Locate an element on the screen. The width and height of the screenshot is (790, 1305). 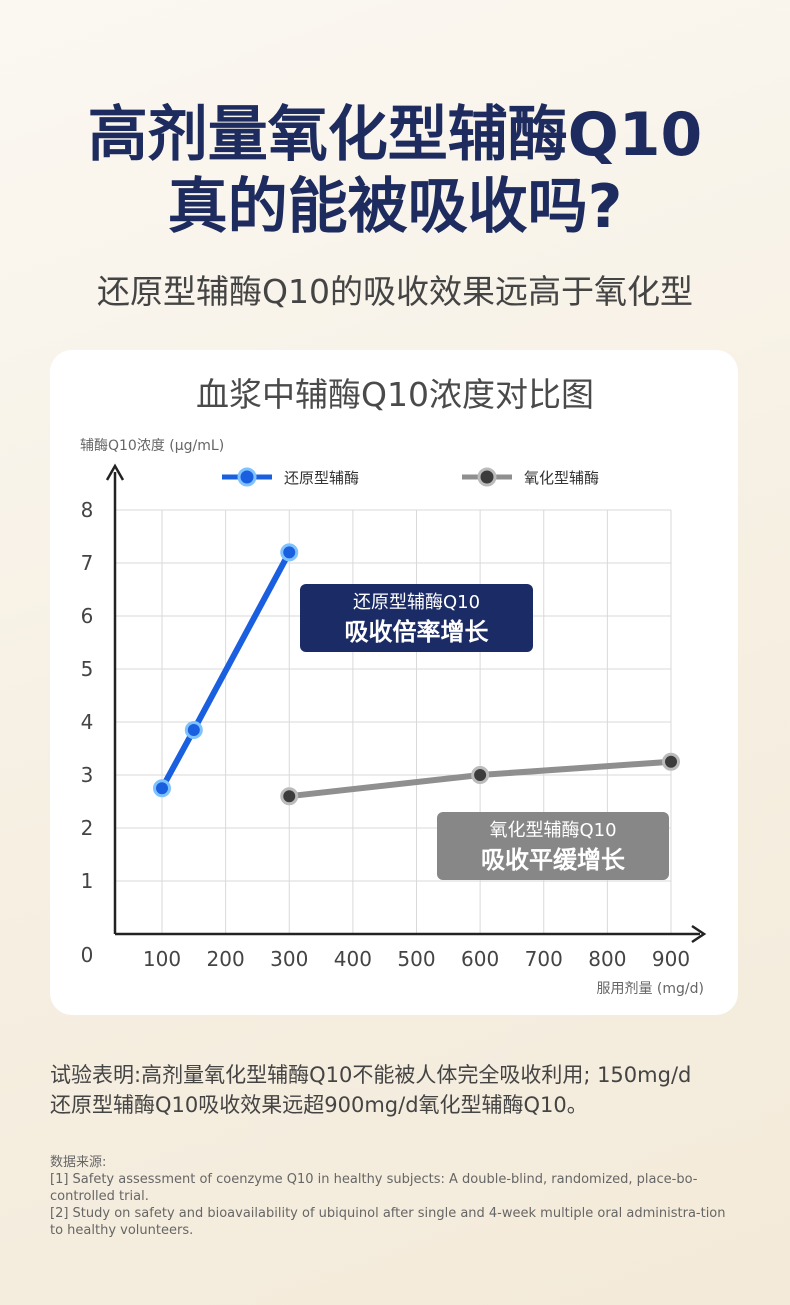
x-tick-label: 400 is located at coordinates (353, 959).